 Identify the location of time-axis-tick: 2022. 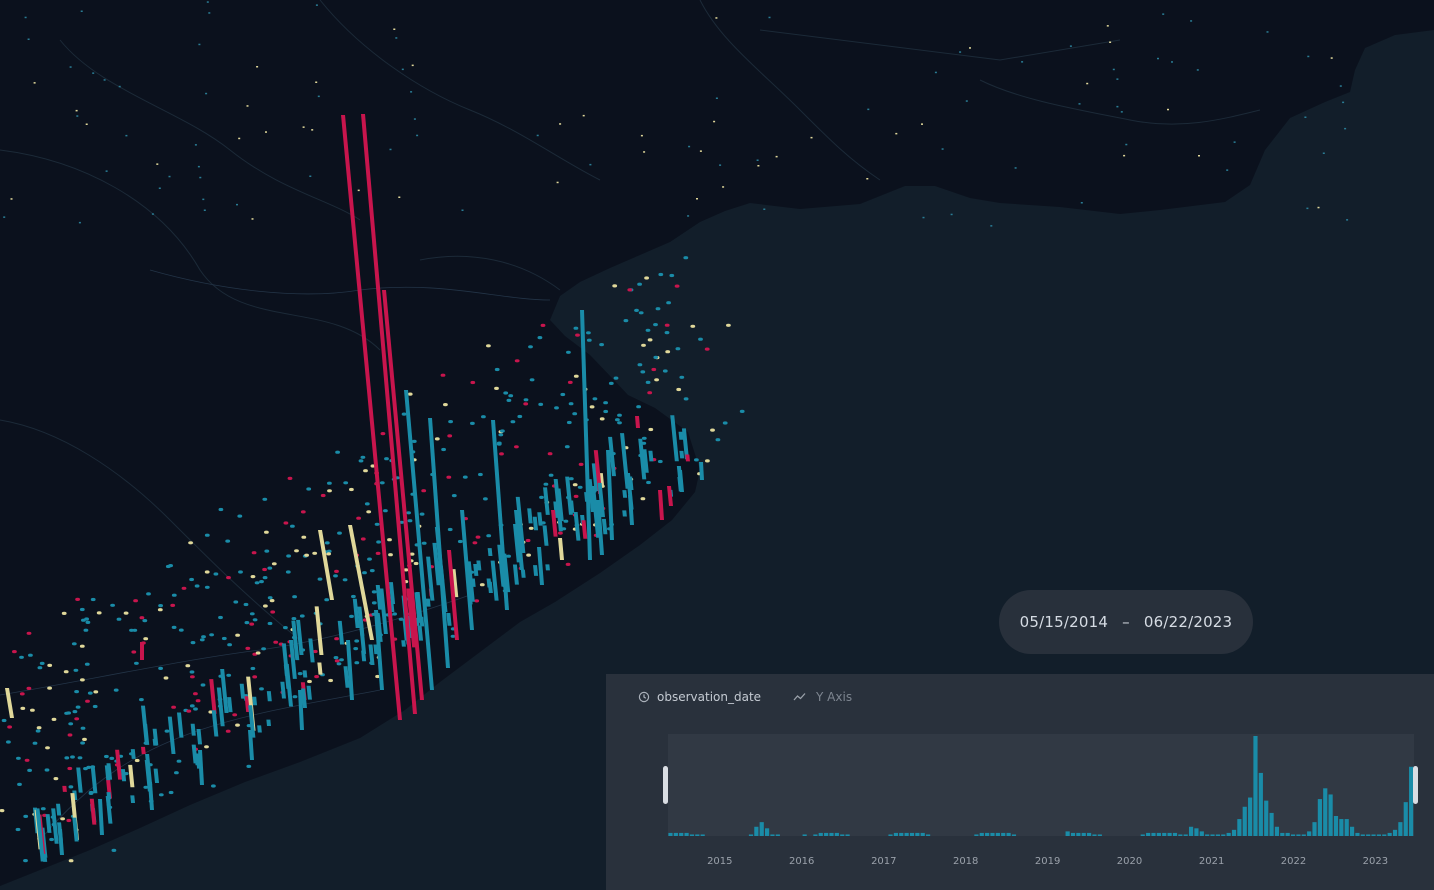
(1293, 861).